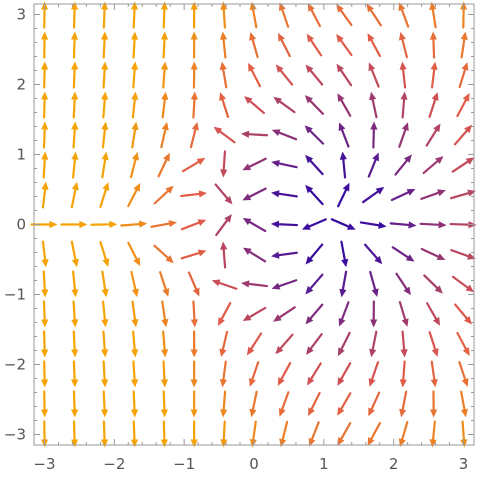  What do you see at coordinates (15, 295) in the screenshot?
I see `y-tick-label: −1` at bounding box center [15, 295].